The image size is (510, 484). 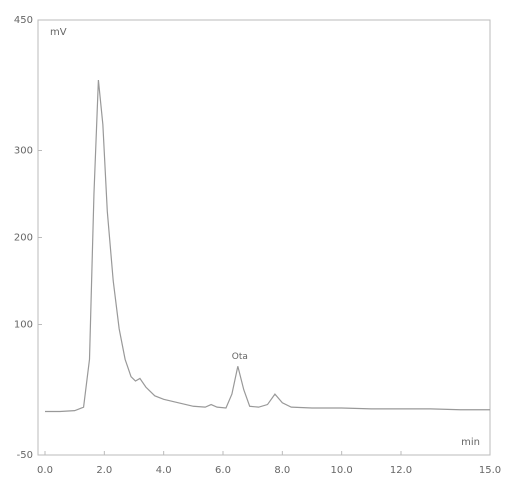 I want to click on x-tick-label: 8.0, so click(x=282, y=470).